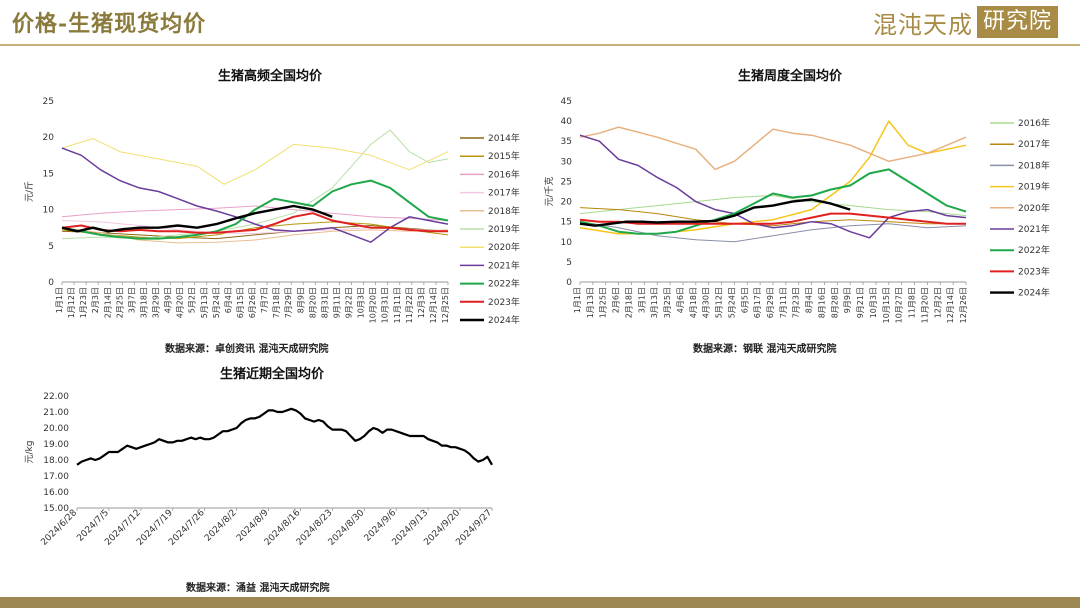 This screenshot has width=1080, height=608. What do you see at coordinates (119, 302) in the screenshot?
I see `x-tick-label: 2月25日` at bounding box center [119, 302].